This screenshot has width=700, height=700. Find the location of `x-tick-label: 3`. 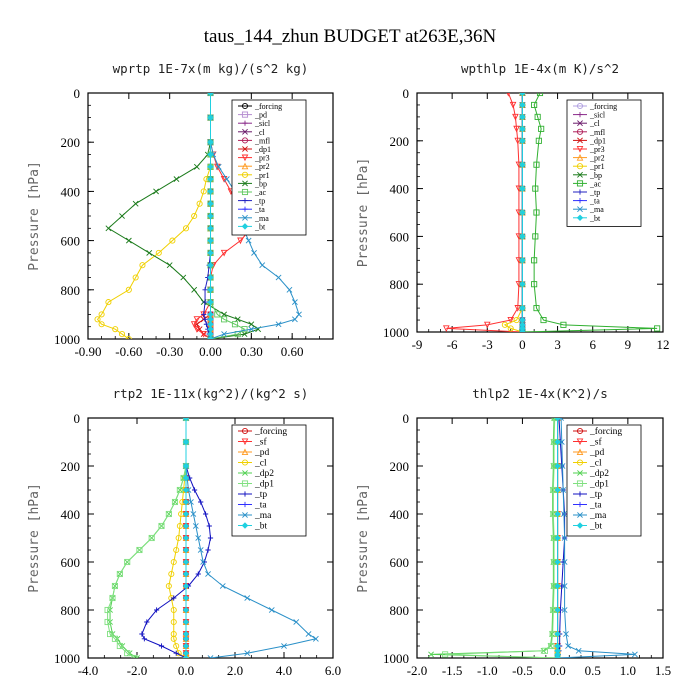

x-tick-label: 3 is located at coordinates (557, 344).